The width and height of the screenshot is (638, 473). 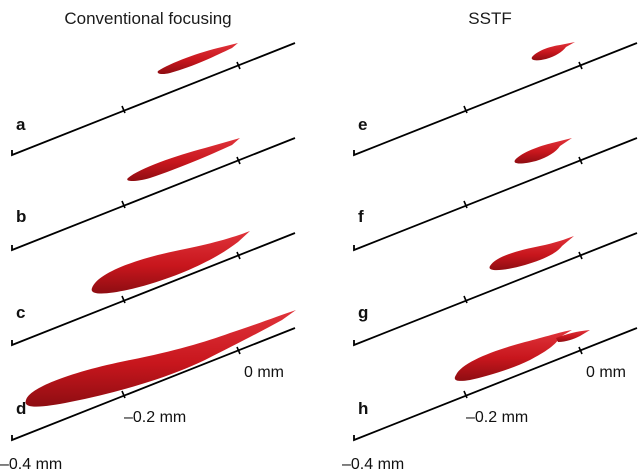 What do you see at coordinates (197, 59) in the screenshot?
I see `volume-a` at bounding box center [197, 59].